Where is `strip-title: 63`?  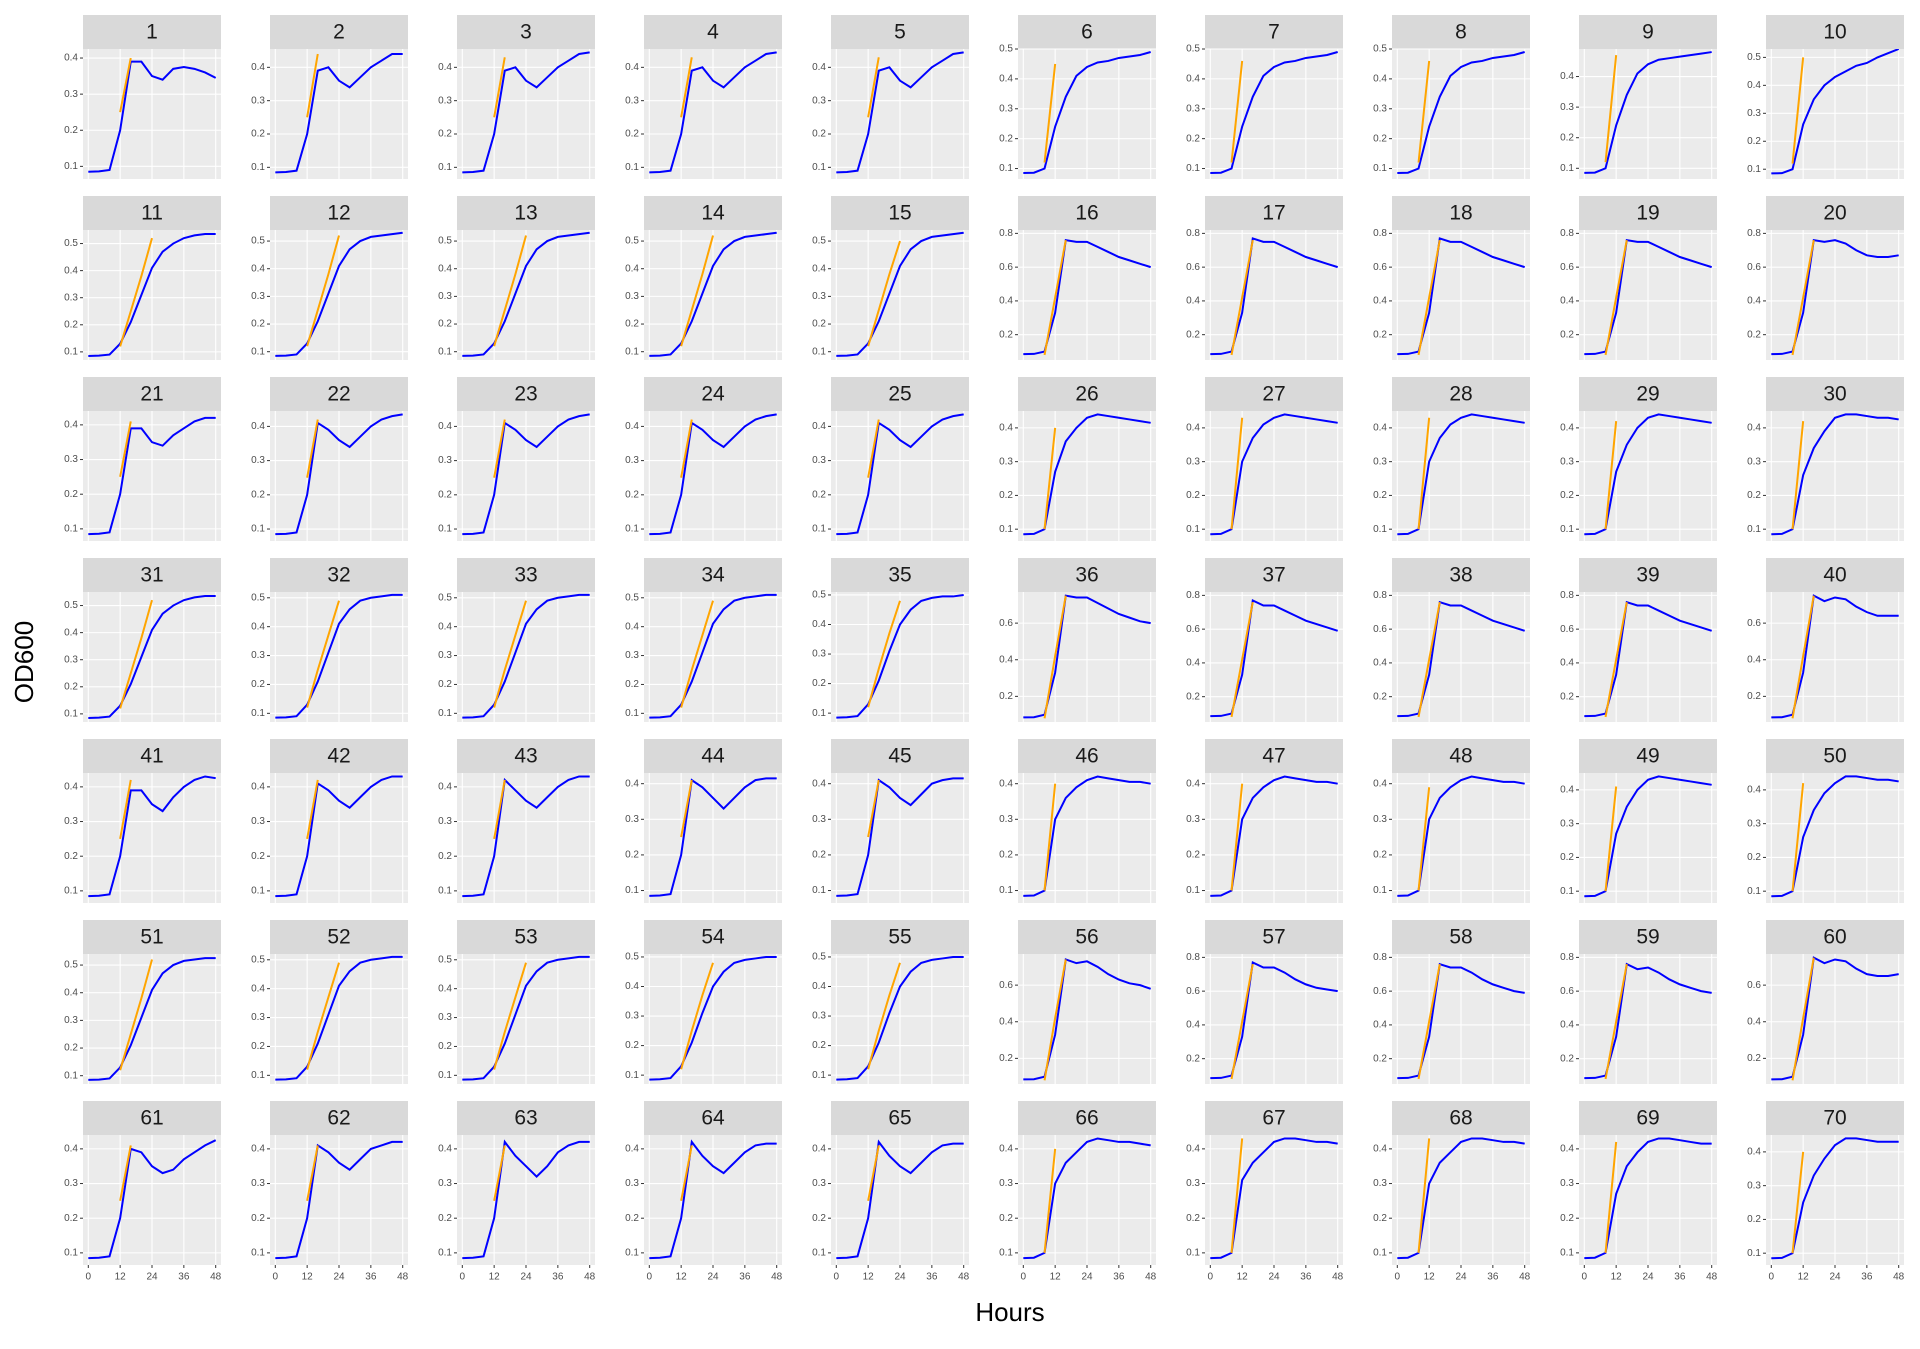 strip-title: 63 is located at coordinates (525, 1118).